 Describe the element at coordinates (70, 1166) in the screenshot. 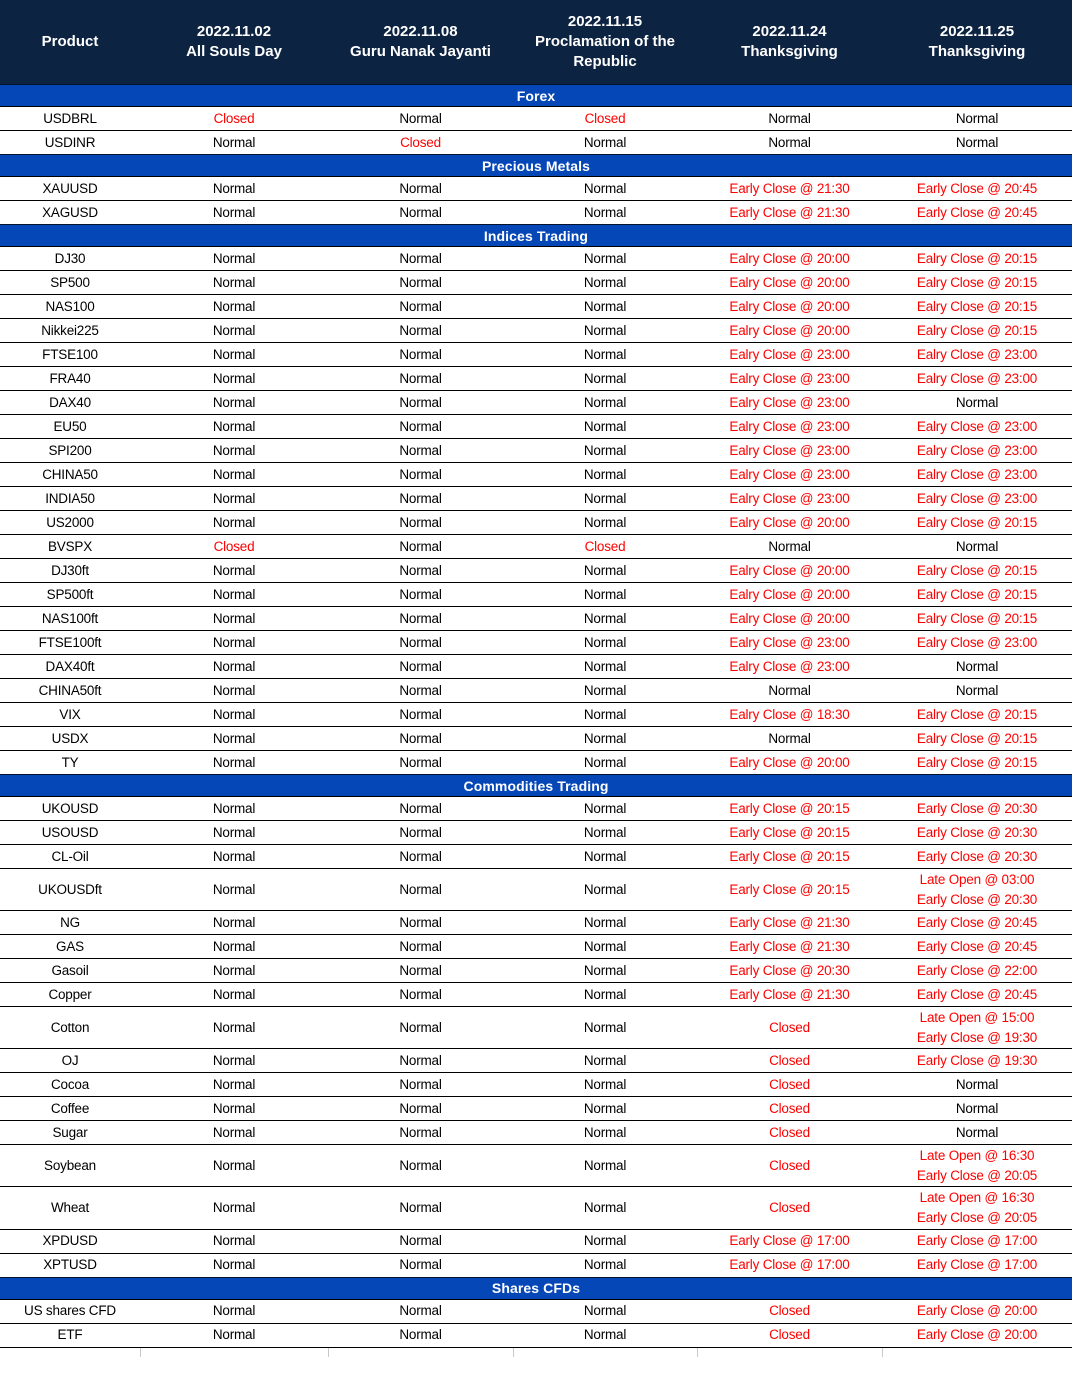

I see `product-name: Soybean` at that location.